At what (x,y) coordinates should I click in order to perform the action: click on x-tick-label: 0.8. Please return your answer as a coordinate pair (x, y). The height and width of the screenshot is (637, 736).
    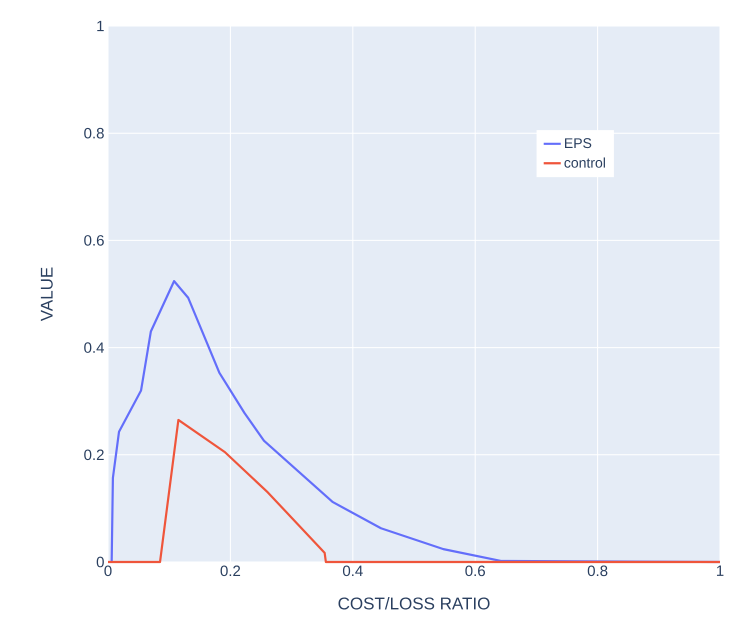
    Looking at the image, I should click on (598, 571).